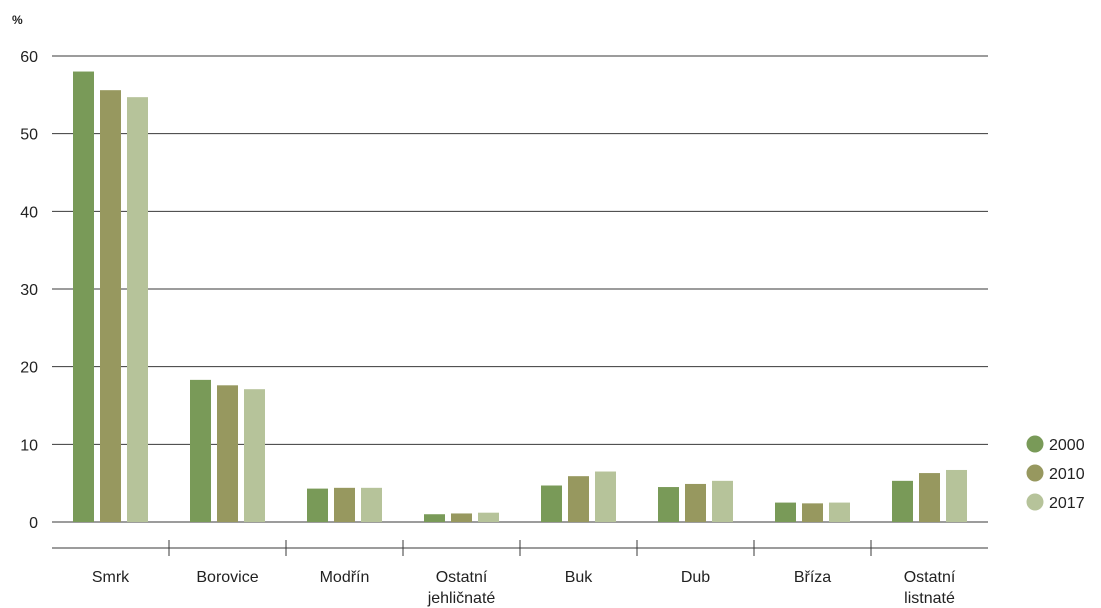 The height and width of the screenshot is (608, 1101). I want to click on x-tick-label-line: jehličnaté, so click(461, 598).